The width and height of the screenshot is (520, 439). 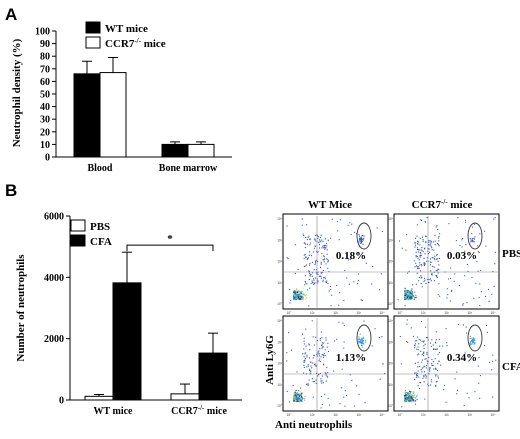 What do you see at coordinates (279, 385) in the screenshot?
I see `flow-y-tick-label: 10¹` at bounding box center [279, 385].